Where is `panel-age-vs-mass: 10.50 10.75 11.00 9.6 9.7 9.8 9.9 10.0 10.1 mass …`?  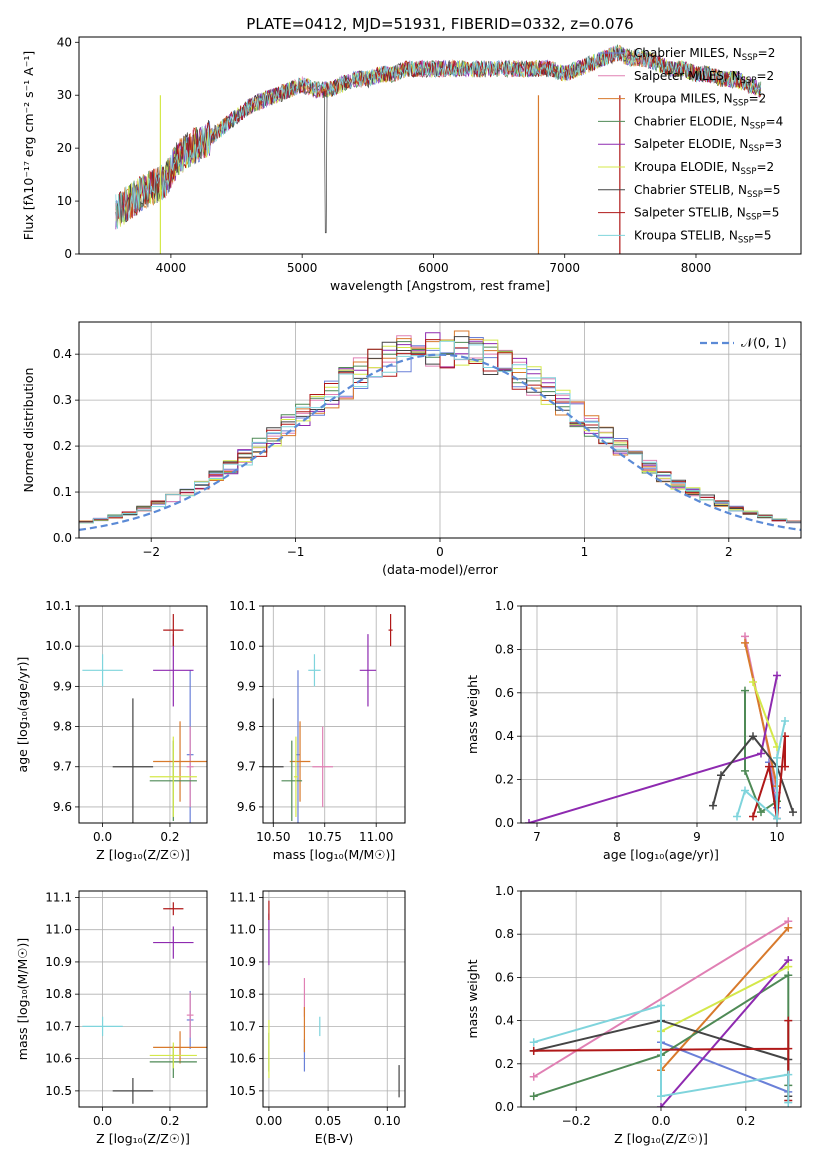 panel-age-vs-mass: 10.50 10.75 11.00 9.6 9.7 9.8 9.9 10.0 10.1 mass … is located at coordinates (317, 730).